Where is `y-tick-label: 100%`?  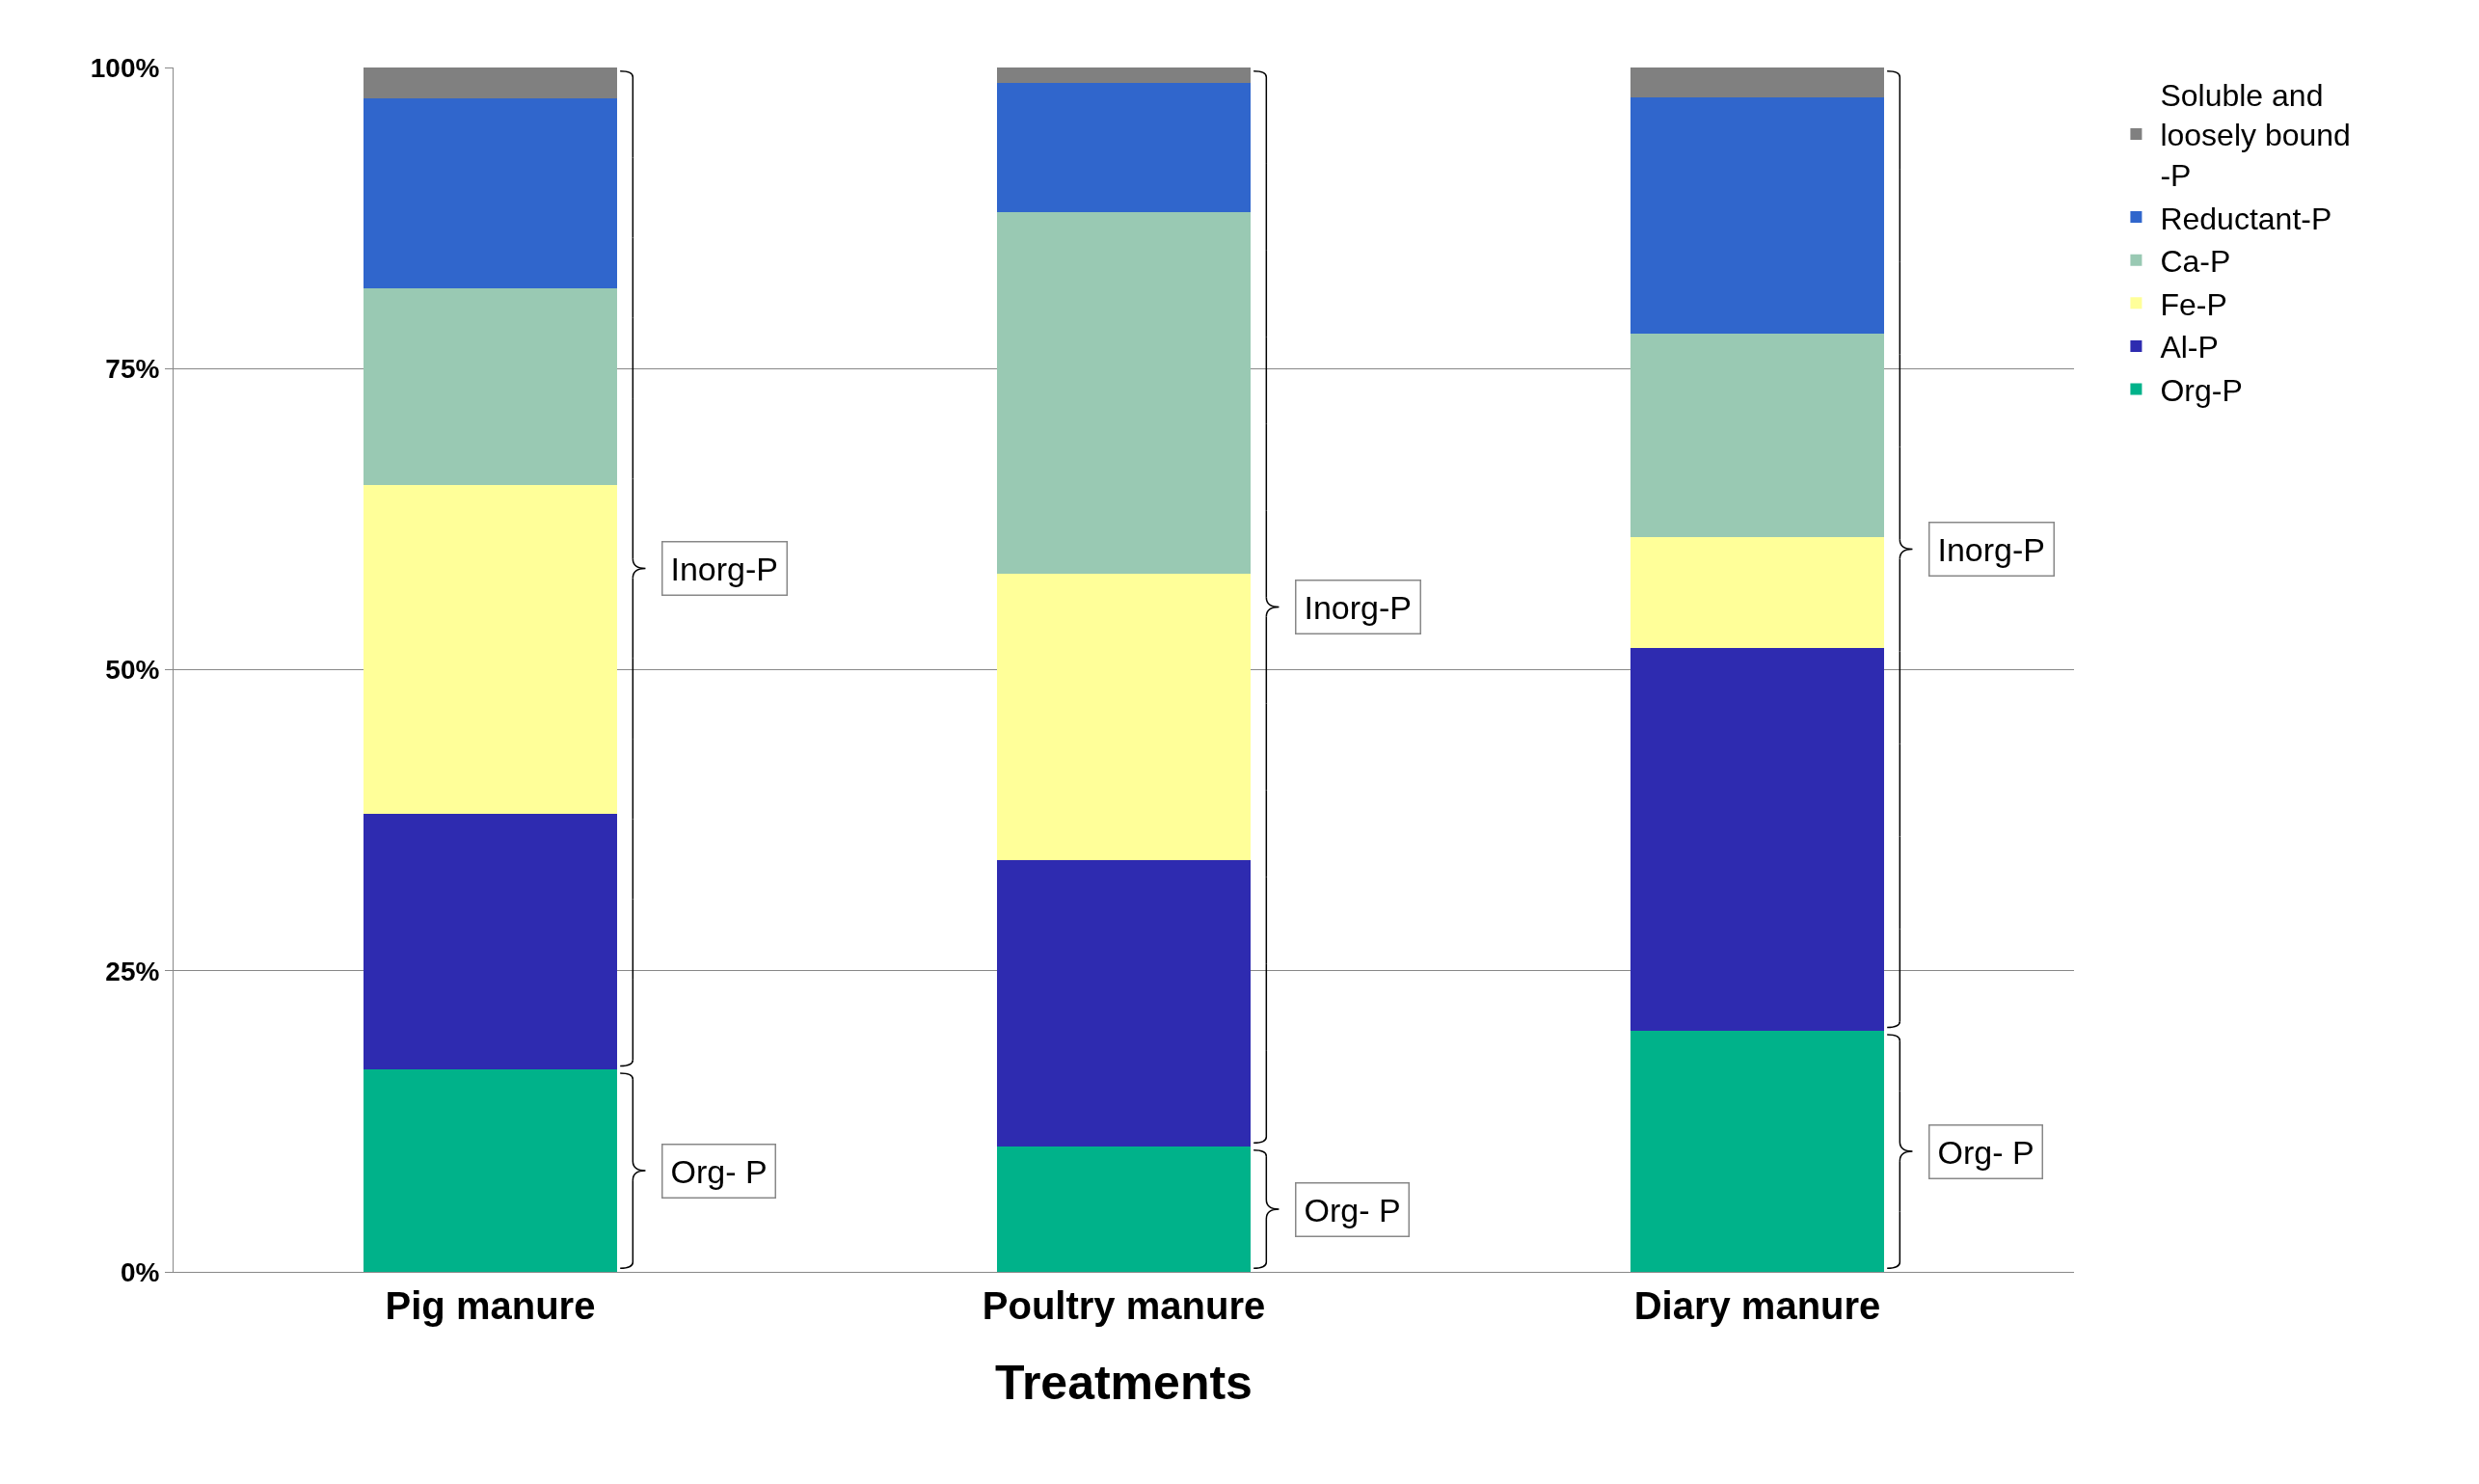
y-tick-label: 100% is located at coordinates (125, 67).